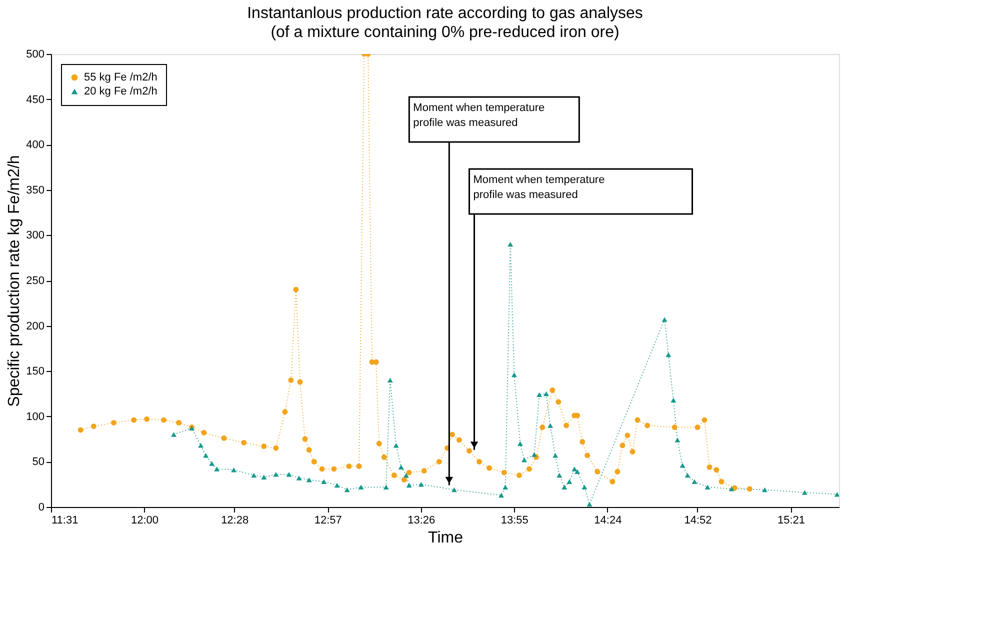  I want to click on x-tick-label: 14:52, so click(698, 520).